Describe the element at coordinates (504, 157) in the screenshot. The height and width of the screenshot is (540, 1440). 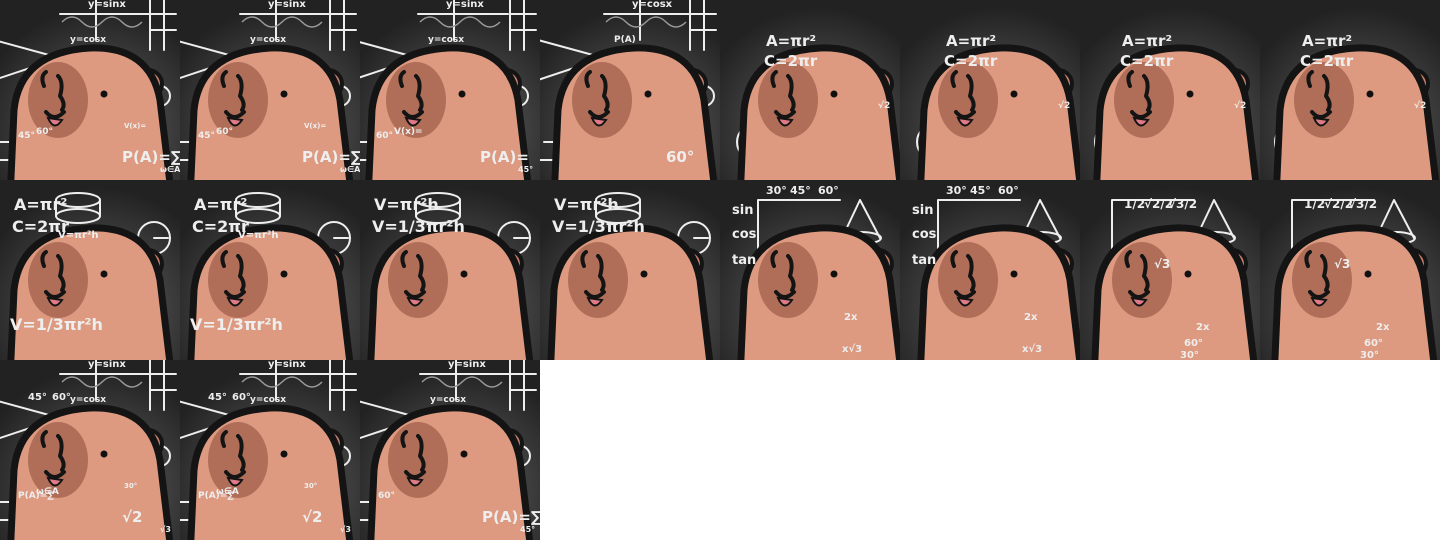
I see `chalk-formula-label: P(A)=` at that location.